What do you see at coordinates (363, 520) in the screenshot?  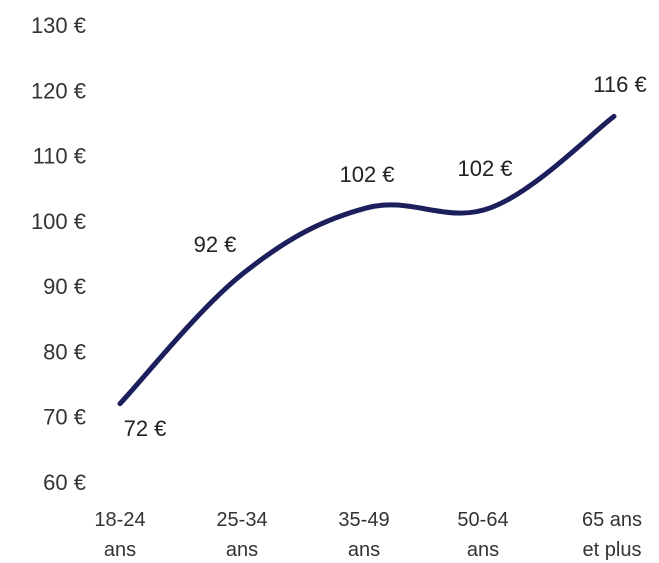 I see `x-tick-label-line: 35-49` at bounding box center [363, 520].